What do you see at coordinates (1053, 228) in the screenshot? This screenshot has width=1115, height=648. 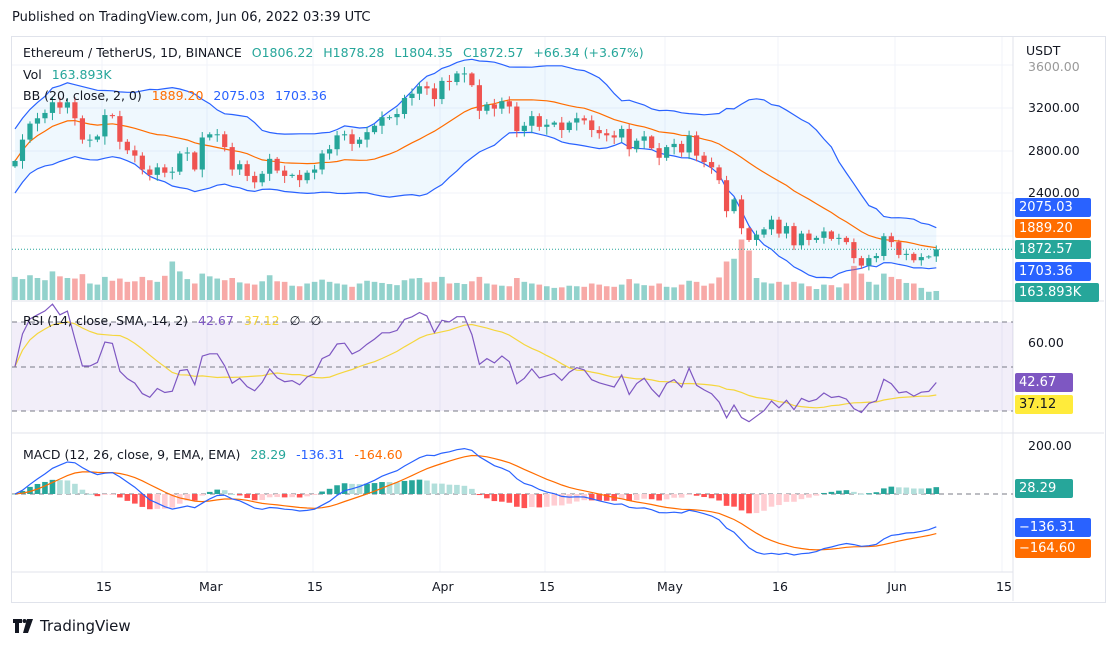 I see `bb-basis-tag: 1889.20` at bounding box center [1053, 228].